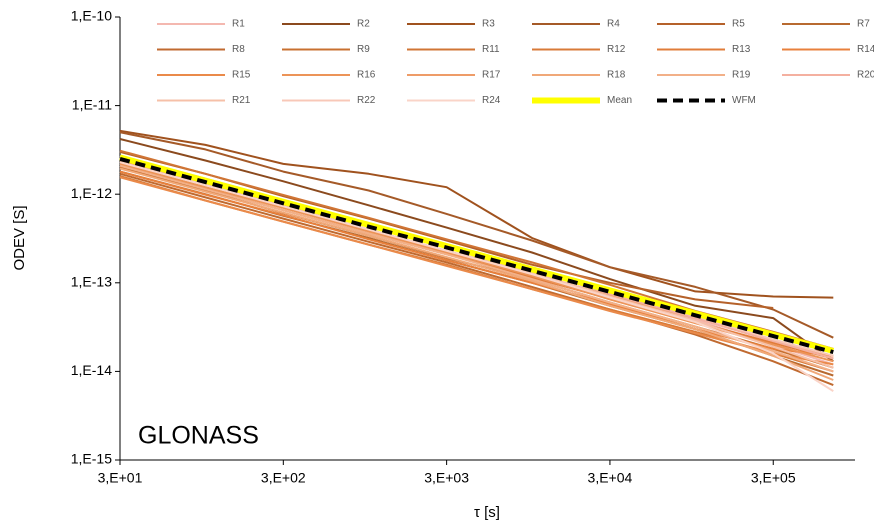 Image resolution: width=874 pixels, height=526 pixels. What do you see at coordinates (19, 237) in the screenshot?
I see `y-axis-title: ODEV [S]` at bounding box center [19, 237].